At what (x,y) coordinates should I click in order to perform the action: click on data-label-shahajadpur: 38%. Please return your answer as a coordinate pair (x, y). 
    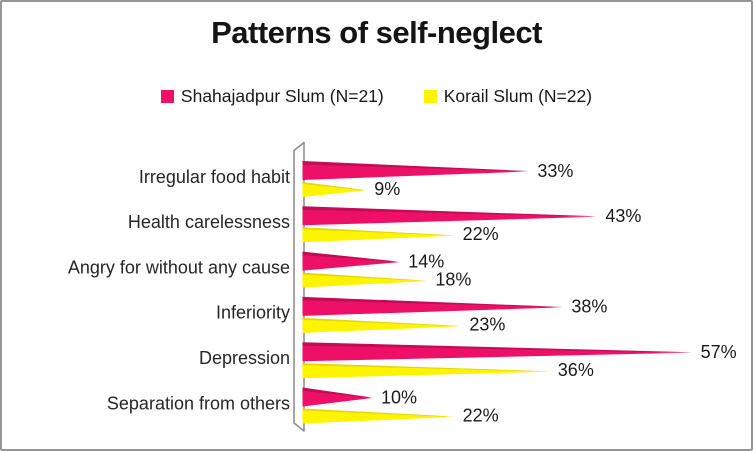
    Looking at the image, I should click on (589, 307).